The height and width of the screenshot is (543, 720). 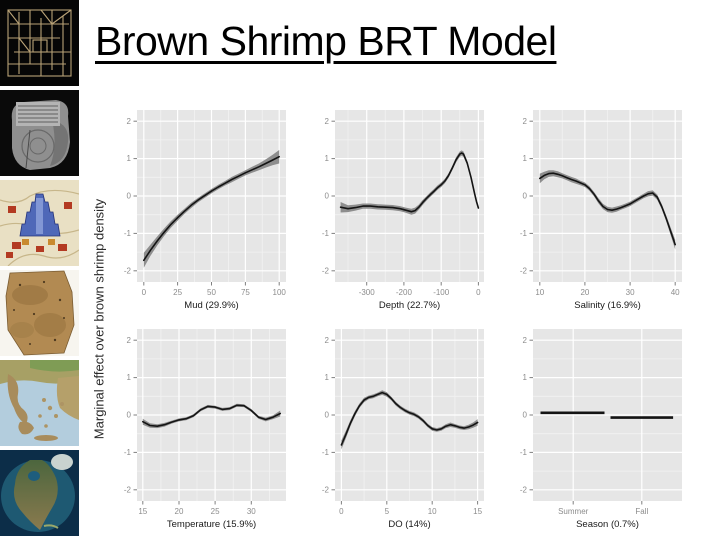 I want to click on sidebar-image-strip, so click(x=39, y=270).